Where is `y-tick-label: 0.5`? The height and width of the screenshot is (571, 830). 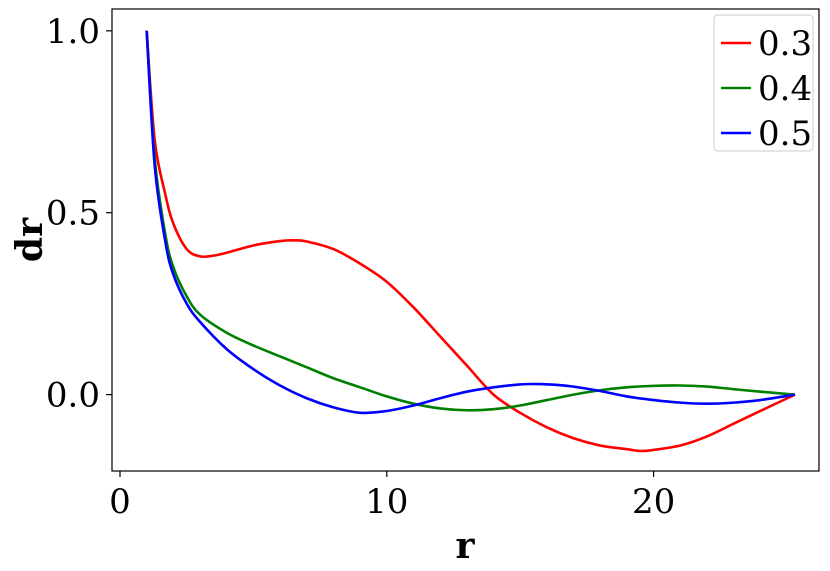 y-tick-label: 0.5 is located at coordinates (73, 214).